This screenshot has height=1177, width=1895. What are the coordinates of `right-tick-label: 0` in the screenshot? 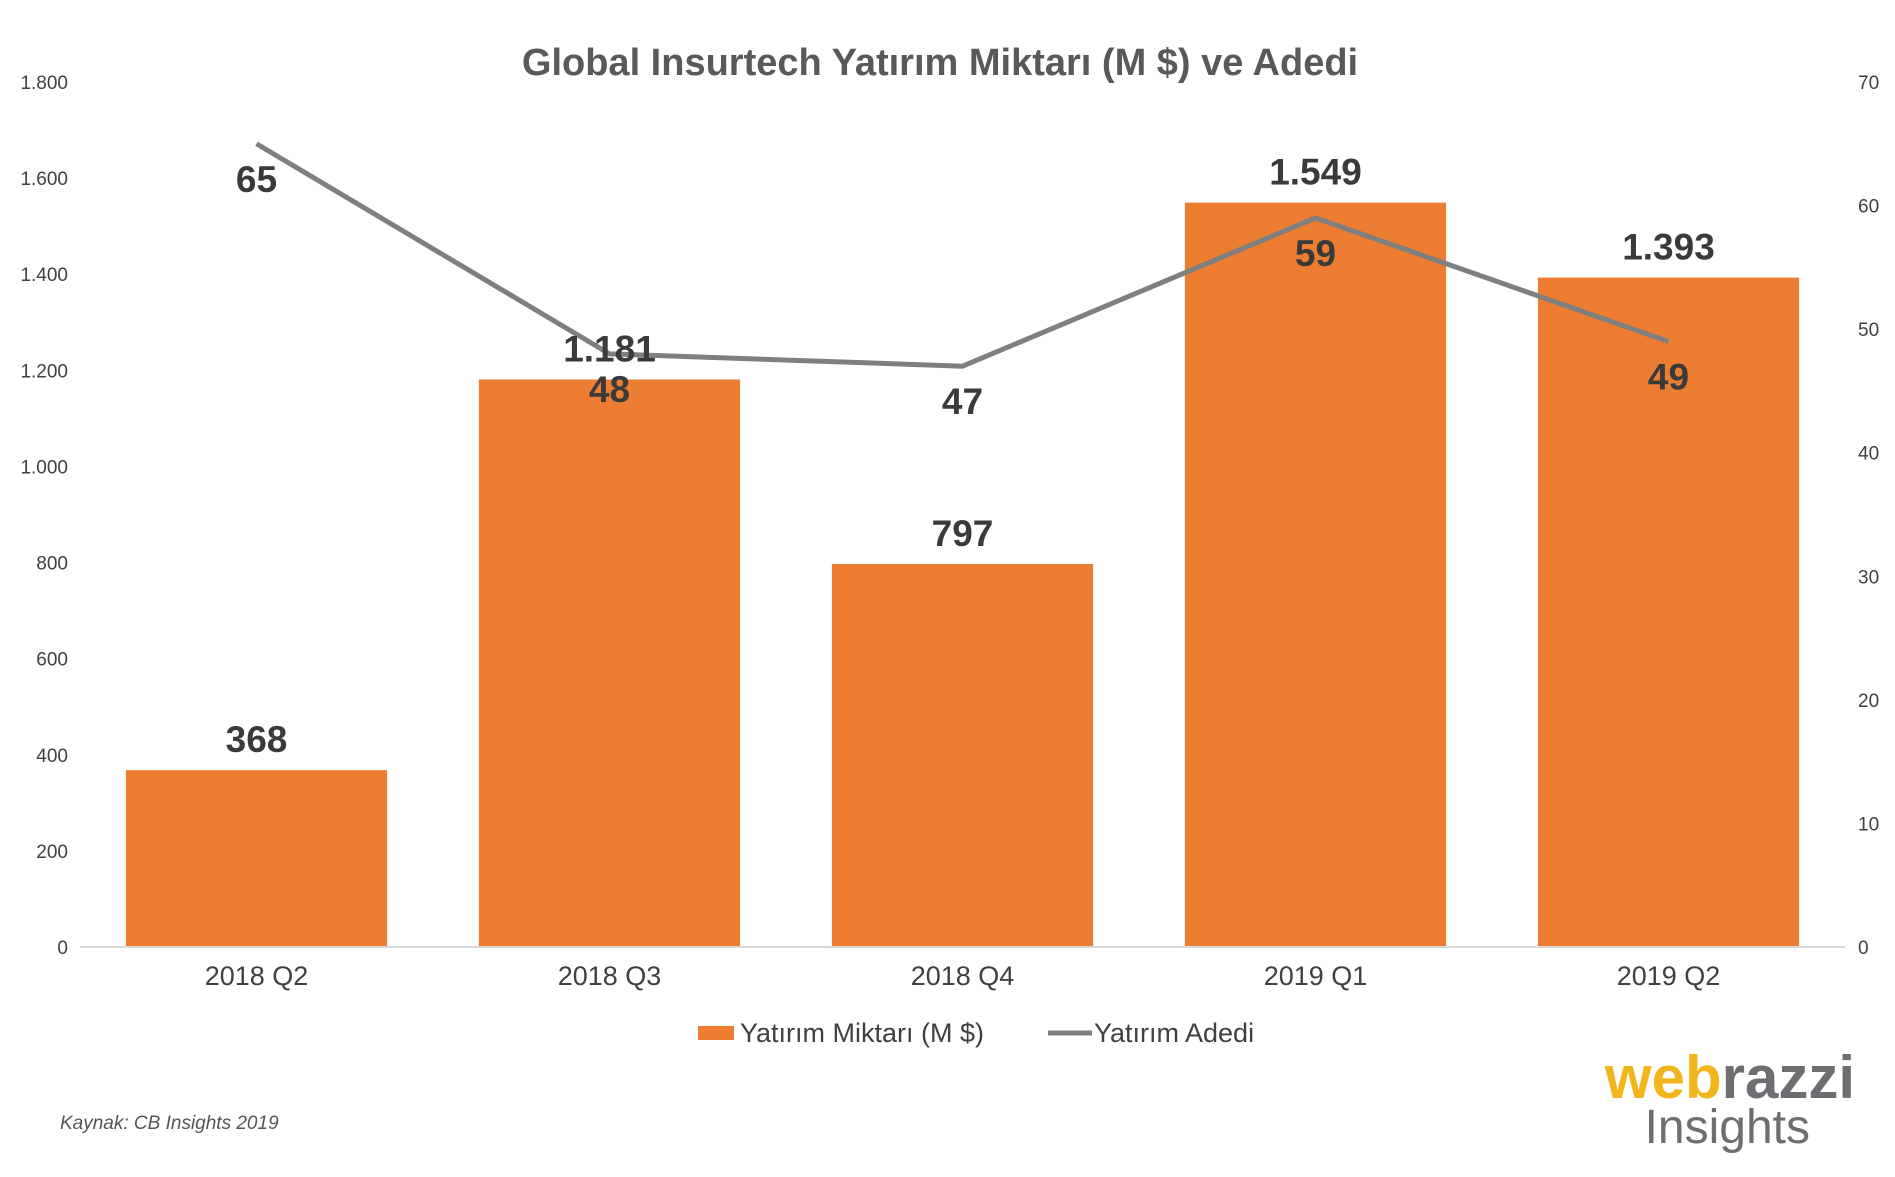 It's located at (1863, 948).